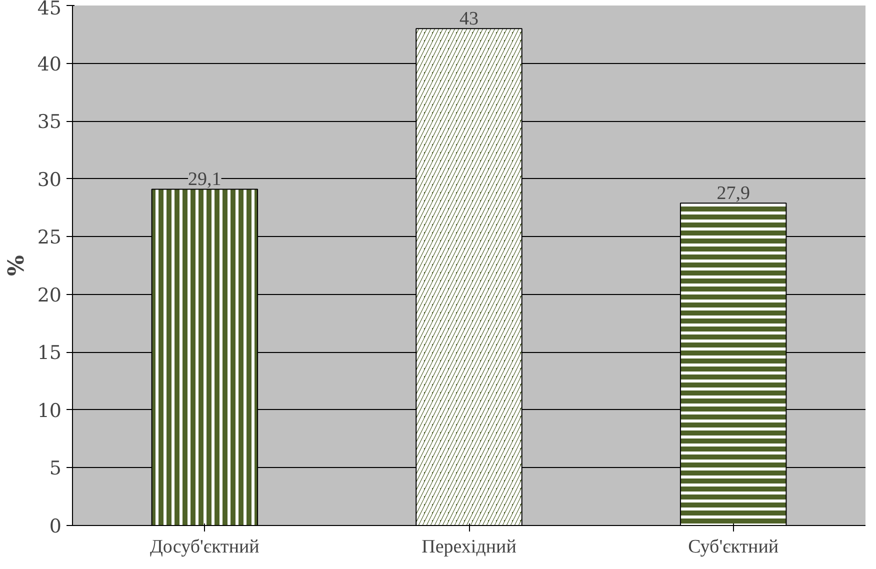  What do you see at coordinates (469, 547) in the screenshot?
I see `x-tick-label: Перехідний` at bounding box center [469, 547].